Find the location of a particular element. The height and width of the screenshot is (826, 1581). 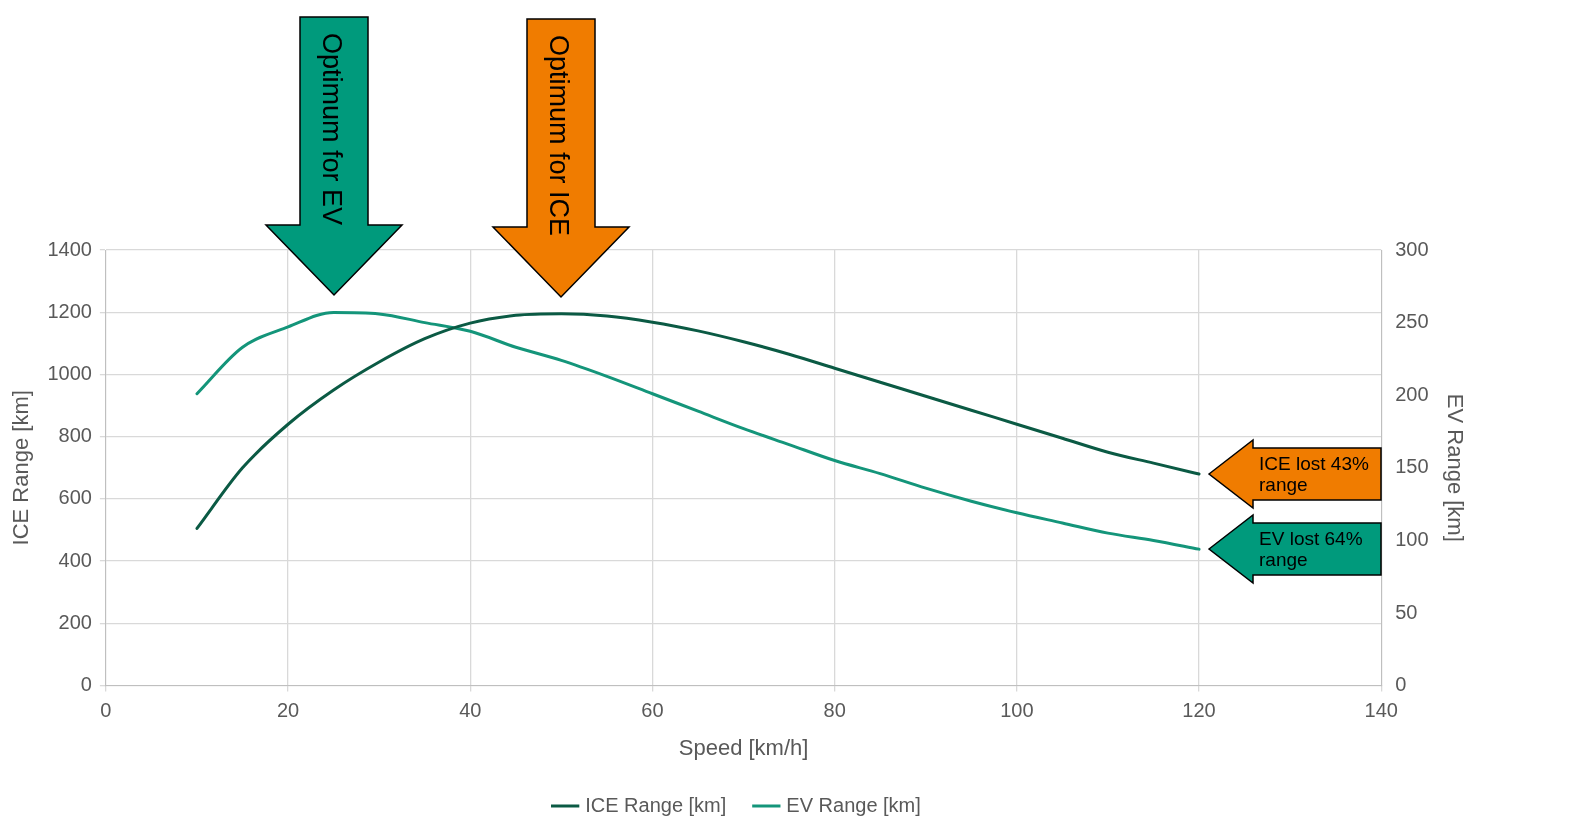

y2-tick-label: 50 is located at coordinates (1406, 611).